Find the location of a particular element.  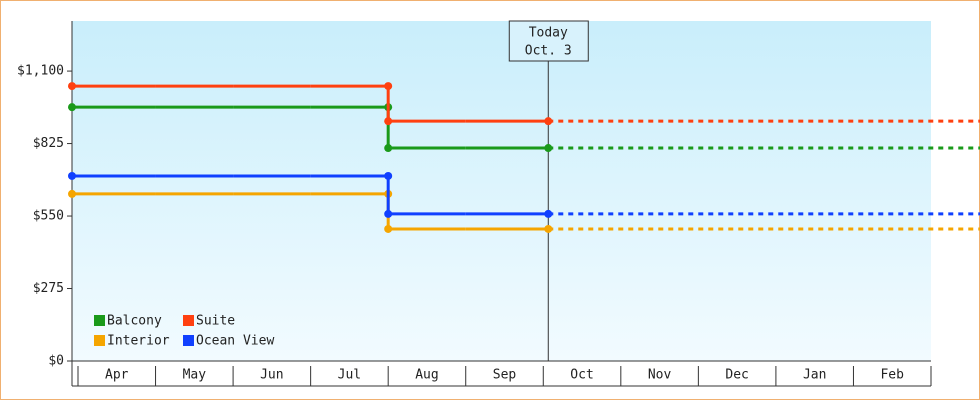

y-tick-label: $550 is located at coordinates (48, 216).